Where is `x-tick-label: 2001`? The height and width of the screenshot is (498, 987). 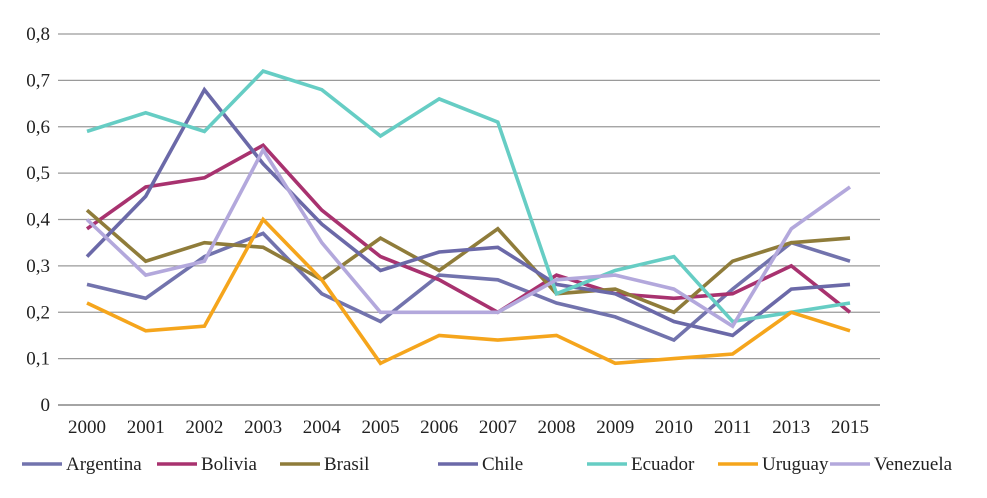
x-tick-label: 2001 is located at coordinates (146, 427).